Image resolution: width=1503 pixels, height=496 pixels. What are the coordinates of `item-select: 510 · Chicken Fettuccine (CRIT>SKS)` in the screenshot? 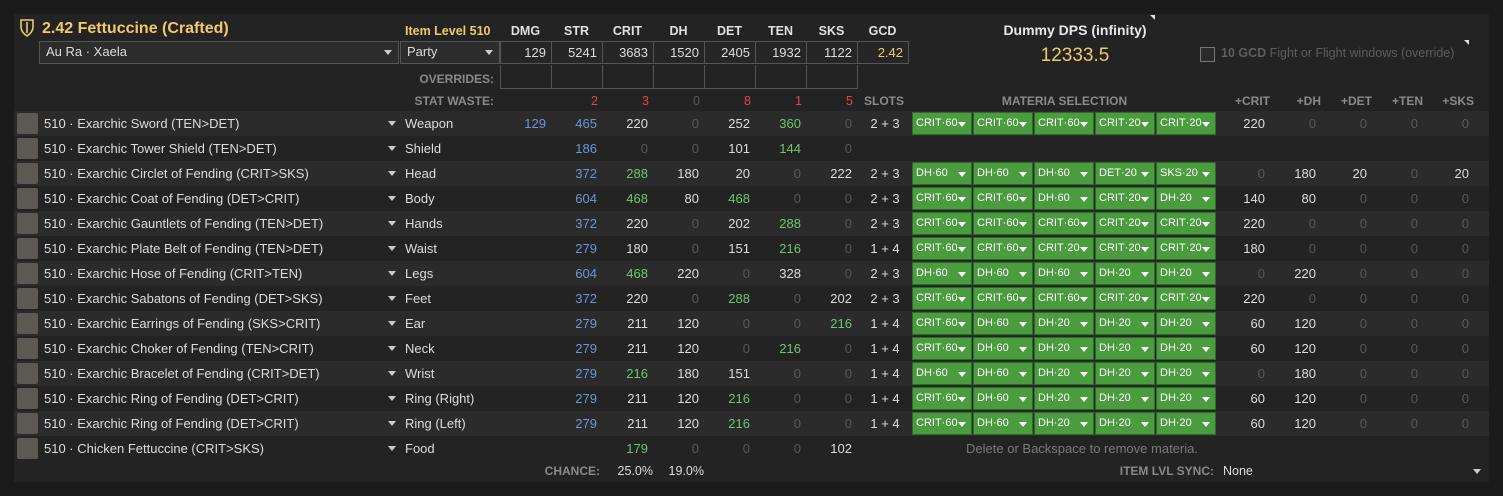 It's located at (154, 448).